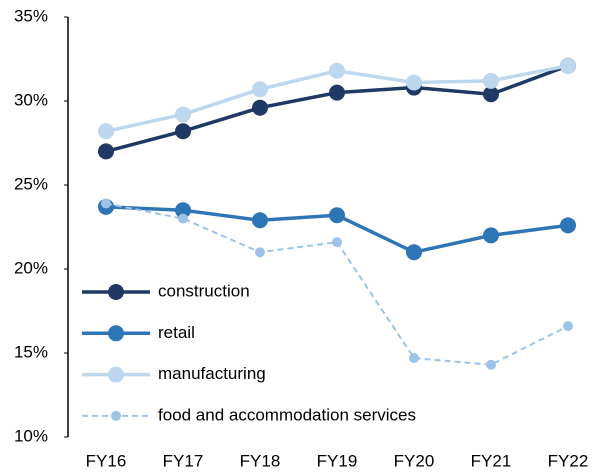  What do you see at coordinates (337, 460) in the screenshot?
I see `x-tick-label: FY19` at bounding box center [337, 460].